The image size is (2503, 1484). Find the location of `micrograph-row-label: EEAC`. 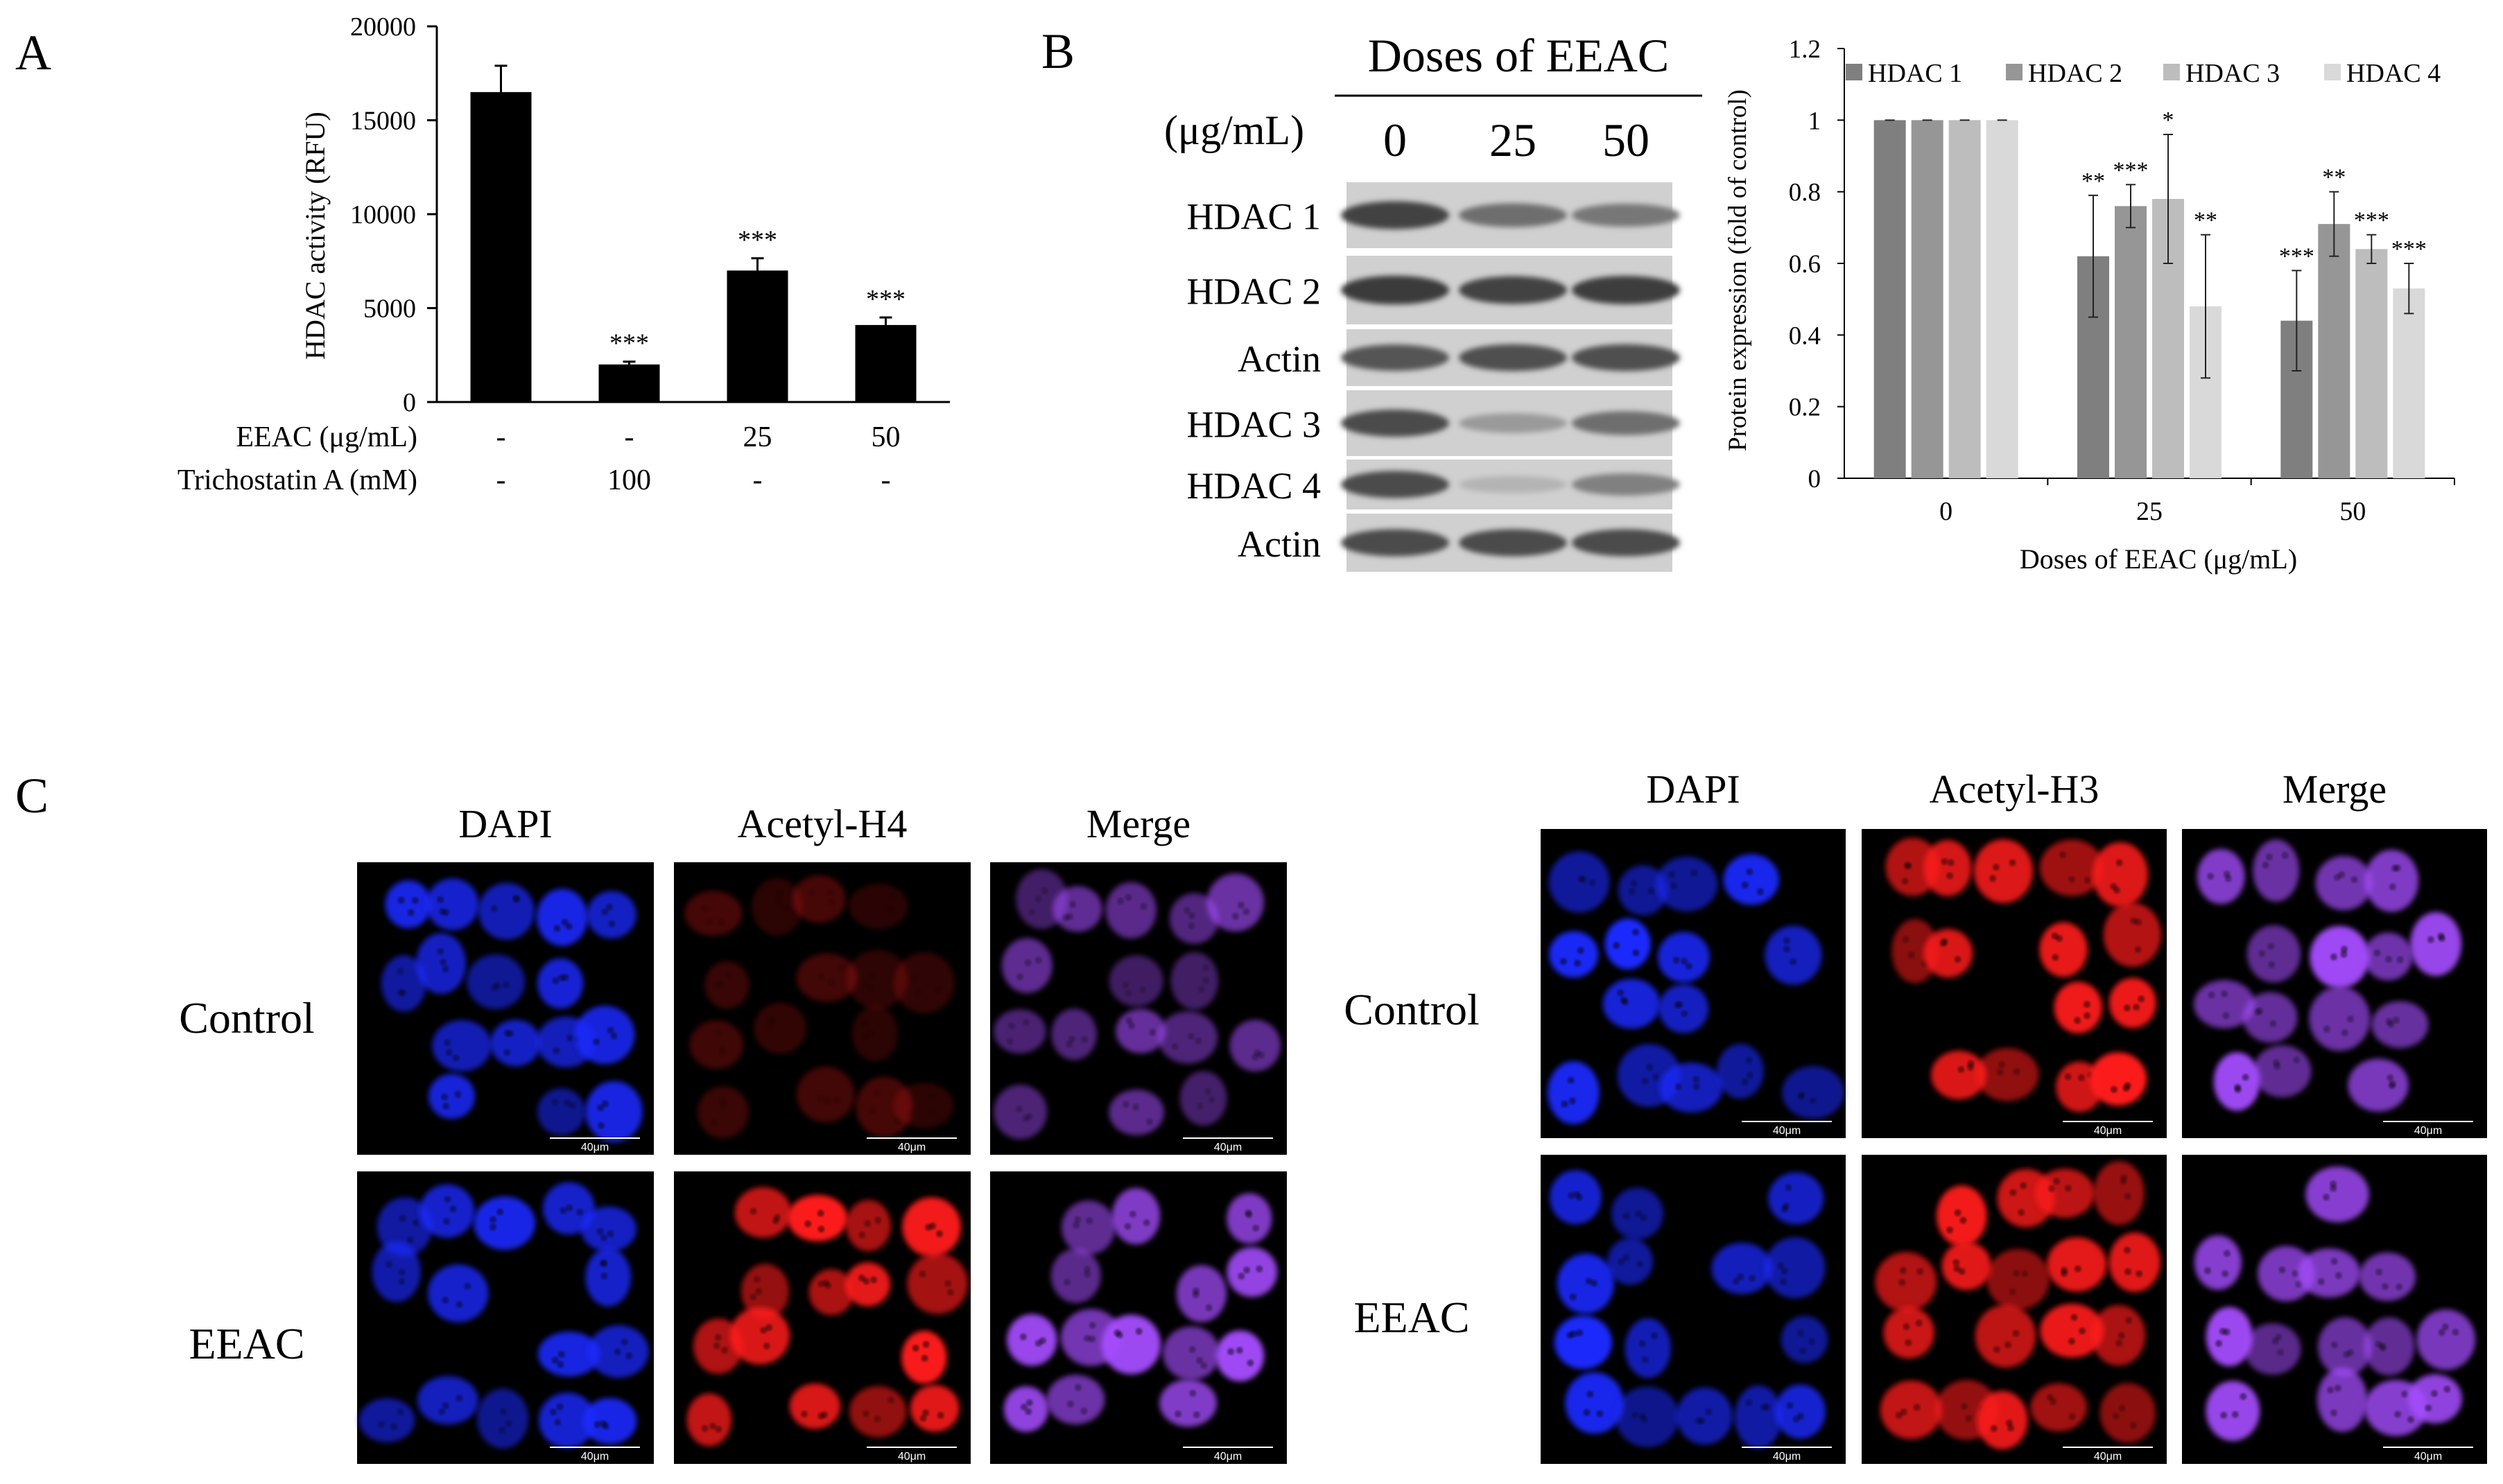

micrograph-row-label: EEAC is located at coordinates (1411, 1317).